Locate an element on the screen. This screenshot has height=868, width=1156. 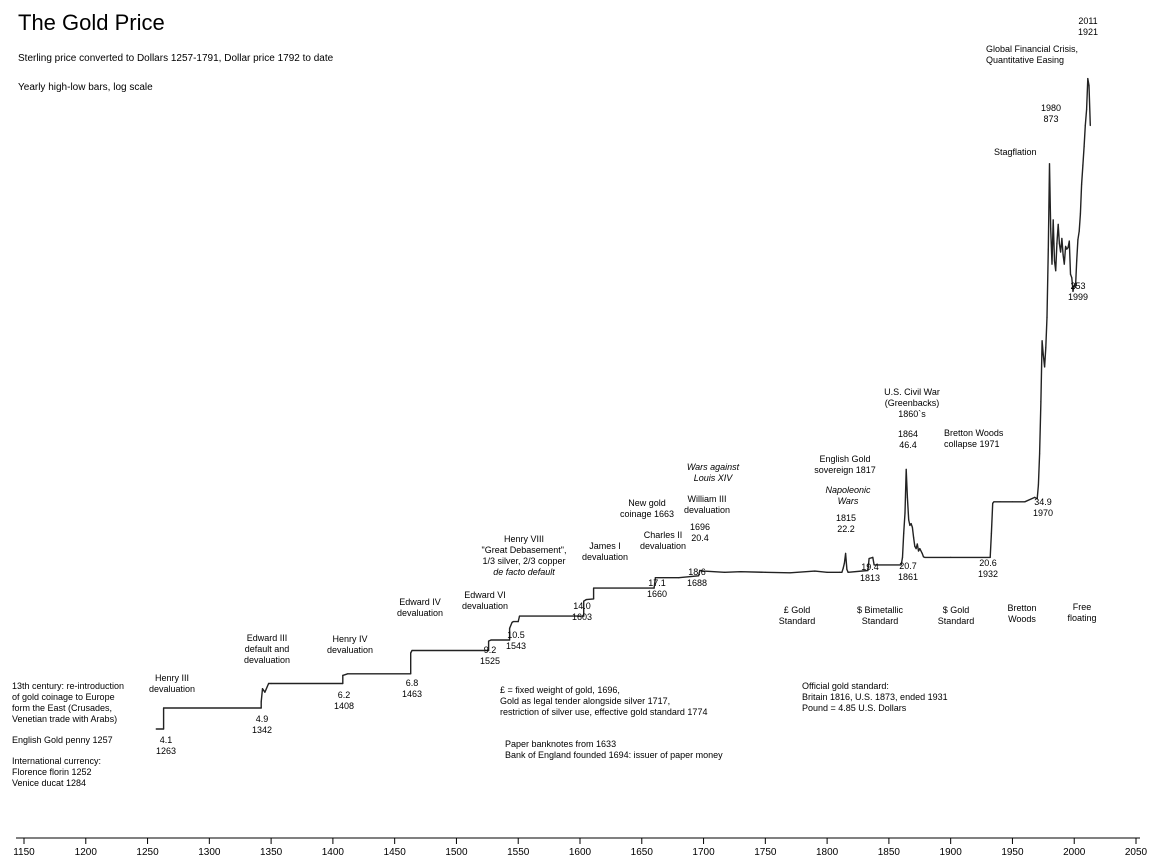
value-label-1688: 18.6 1688 is located at coordinates (697, 577).